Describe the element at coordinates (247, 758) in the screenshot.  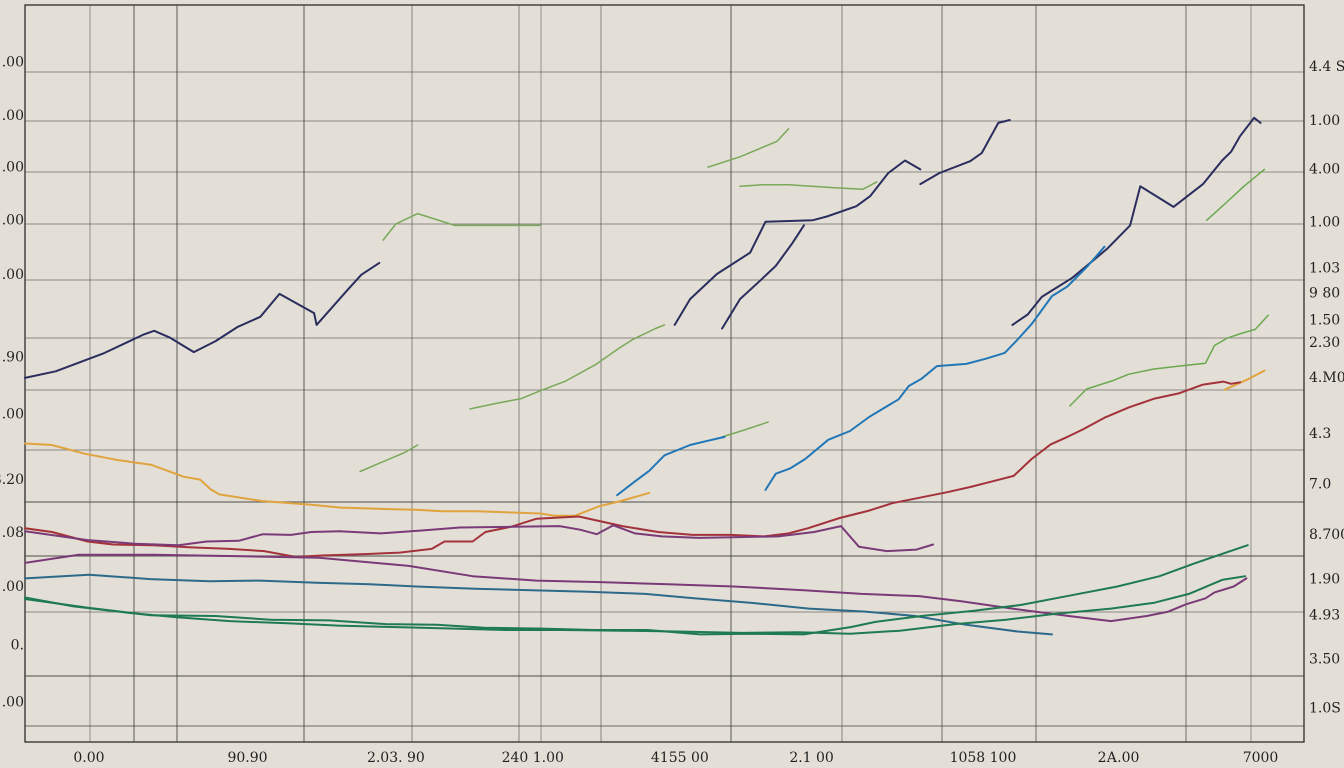
I see `x-tick-label: 90.90` at that location.